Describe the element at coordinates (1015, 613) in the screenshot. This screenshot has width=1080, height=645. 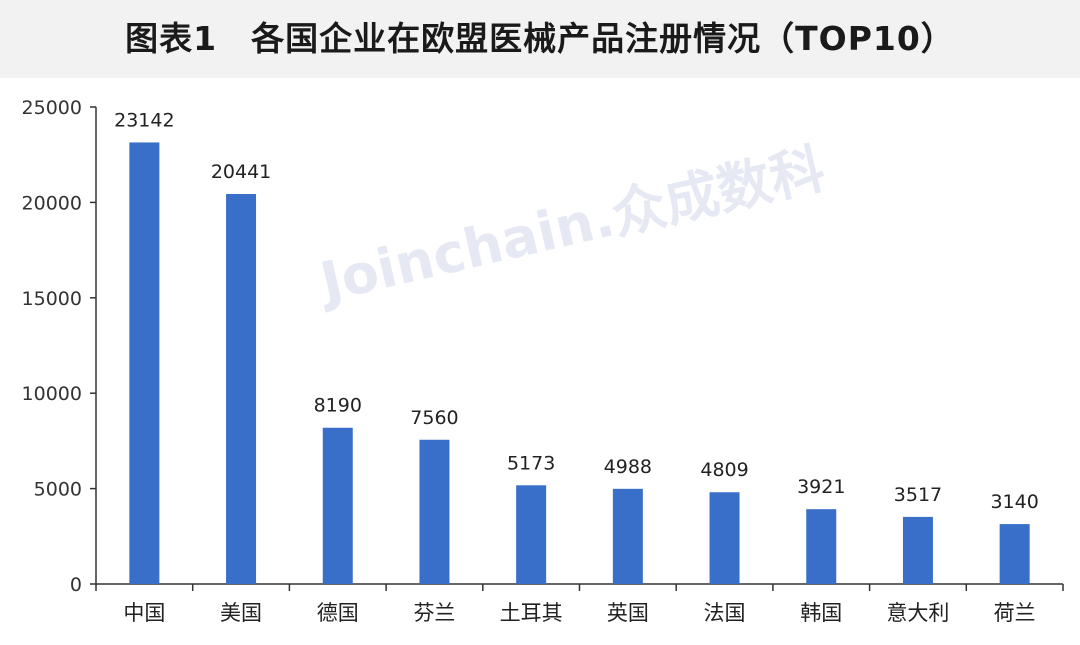
I see `x-tick-label: 荷兰` at that location.